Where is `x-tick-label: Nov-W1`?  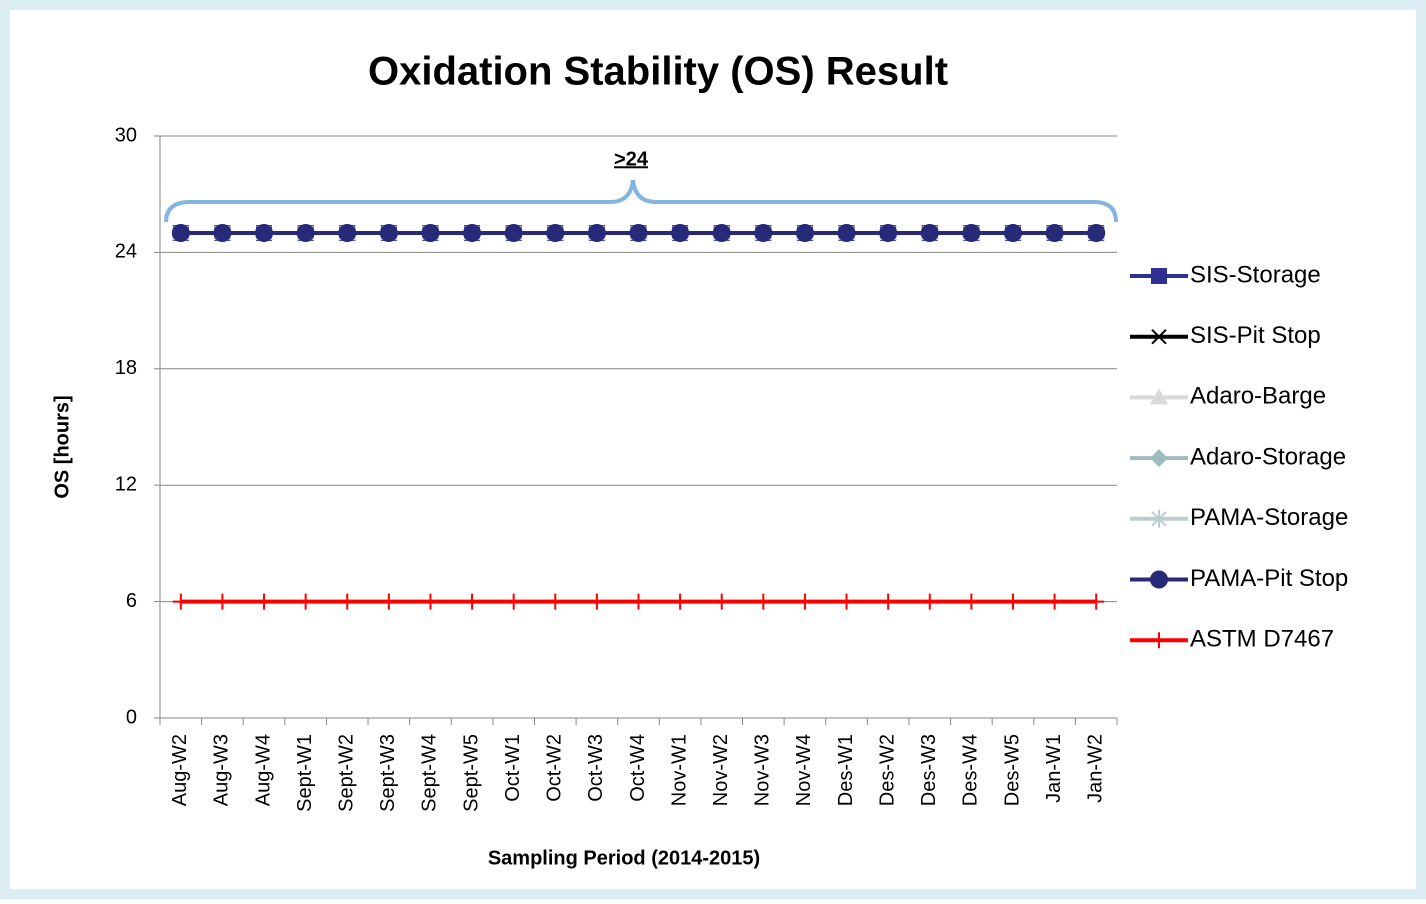
x-tick-label: Nov-W1 is located at coordinates (679, 770).